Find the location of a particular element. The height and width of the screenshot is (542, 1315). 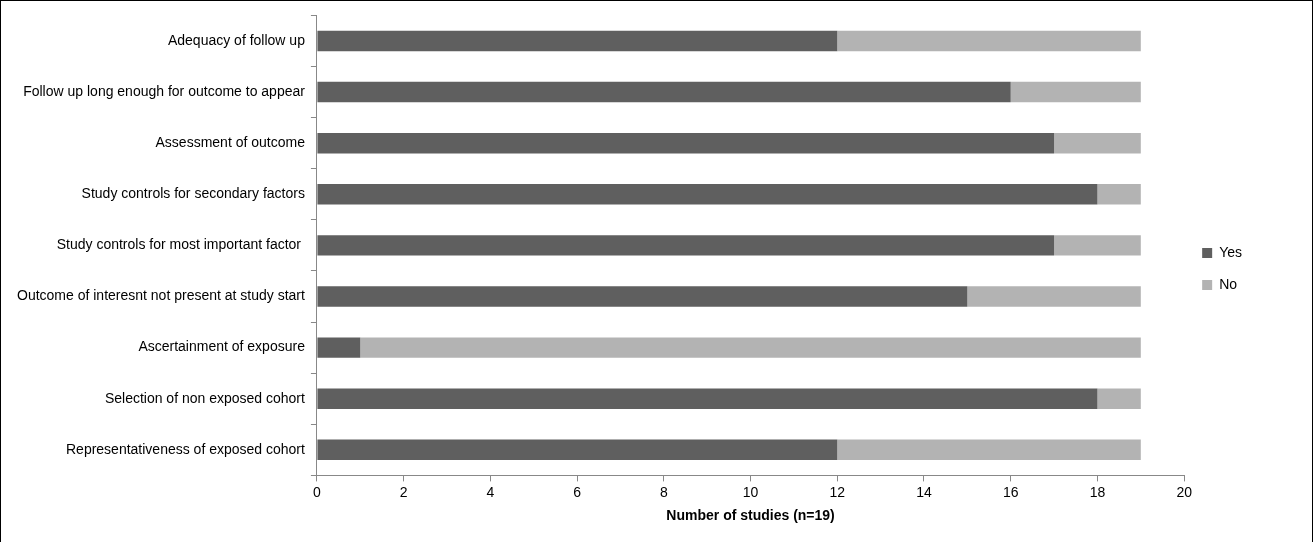

y-tick-label: Assessment of outcome is located at coordinates (230, 142).